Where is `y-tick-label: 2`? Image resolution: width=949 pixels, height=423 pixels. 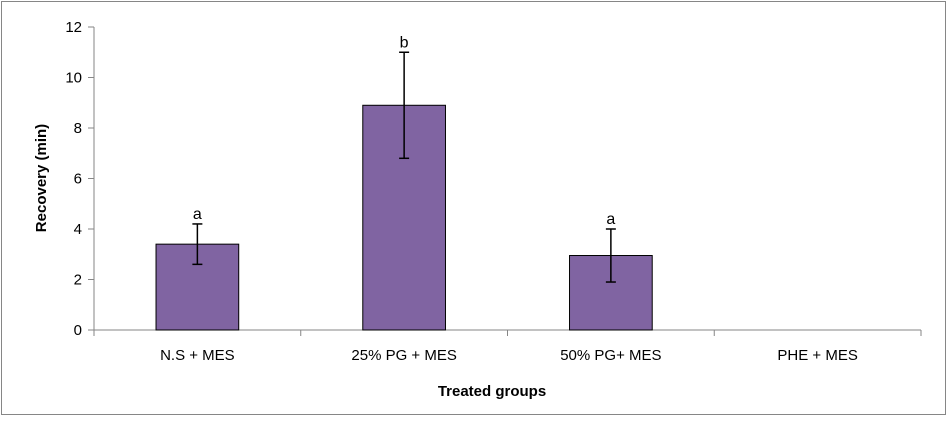
y-tick-label: 2 is located at coordinates (78, 280).